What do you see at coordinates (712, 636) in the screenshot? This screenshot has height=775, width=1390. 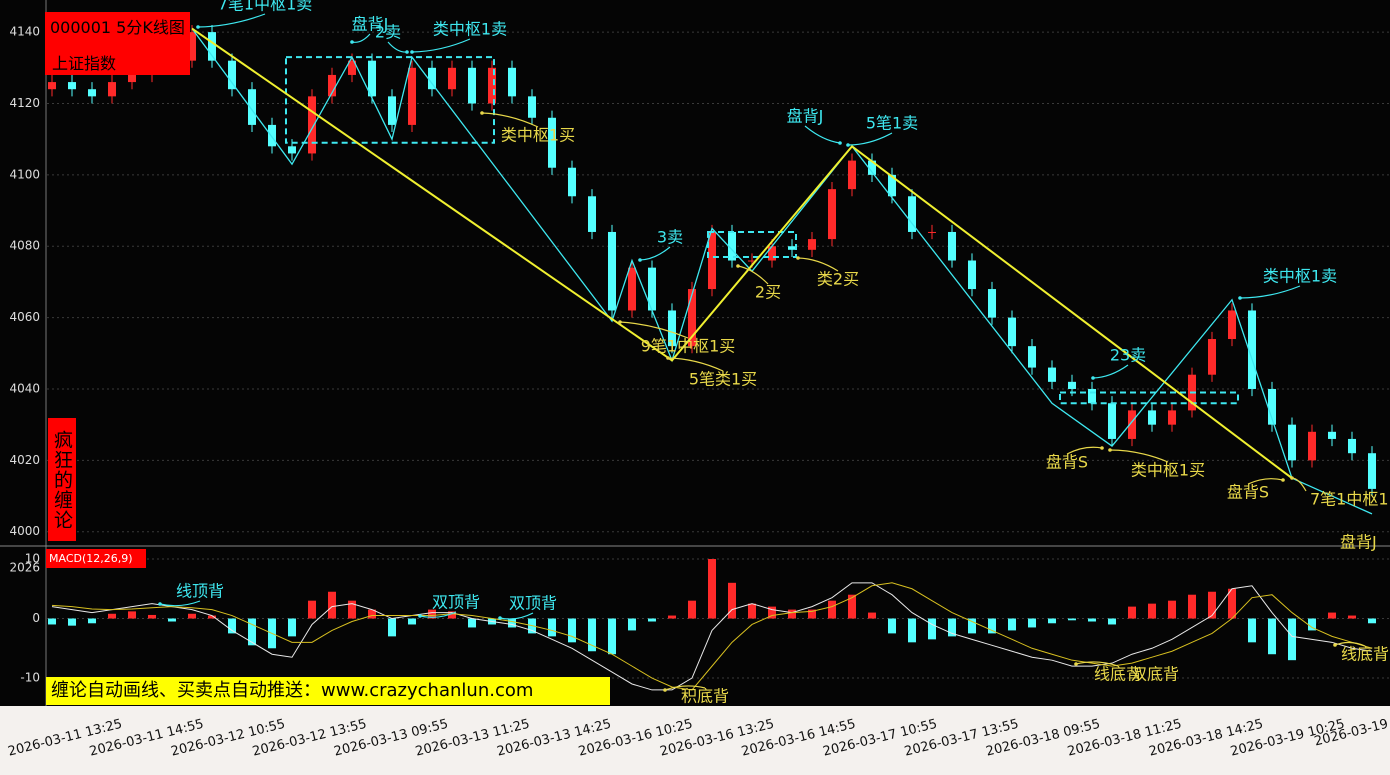 I see `macd-line` at bounding box center [712, 636].